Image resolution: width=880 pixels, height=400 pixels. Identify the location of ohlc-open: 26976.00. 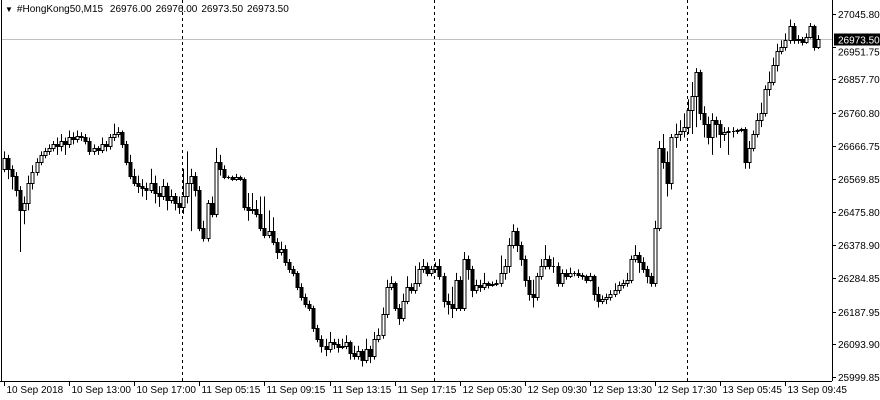
(130, 9).